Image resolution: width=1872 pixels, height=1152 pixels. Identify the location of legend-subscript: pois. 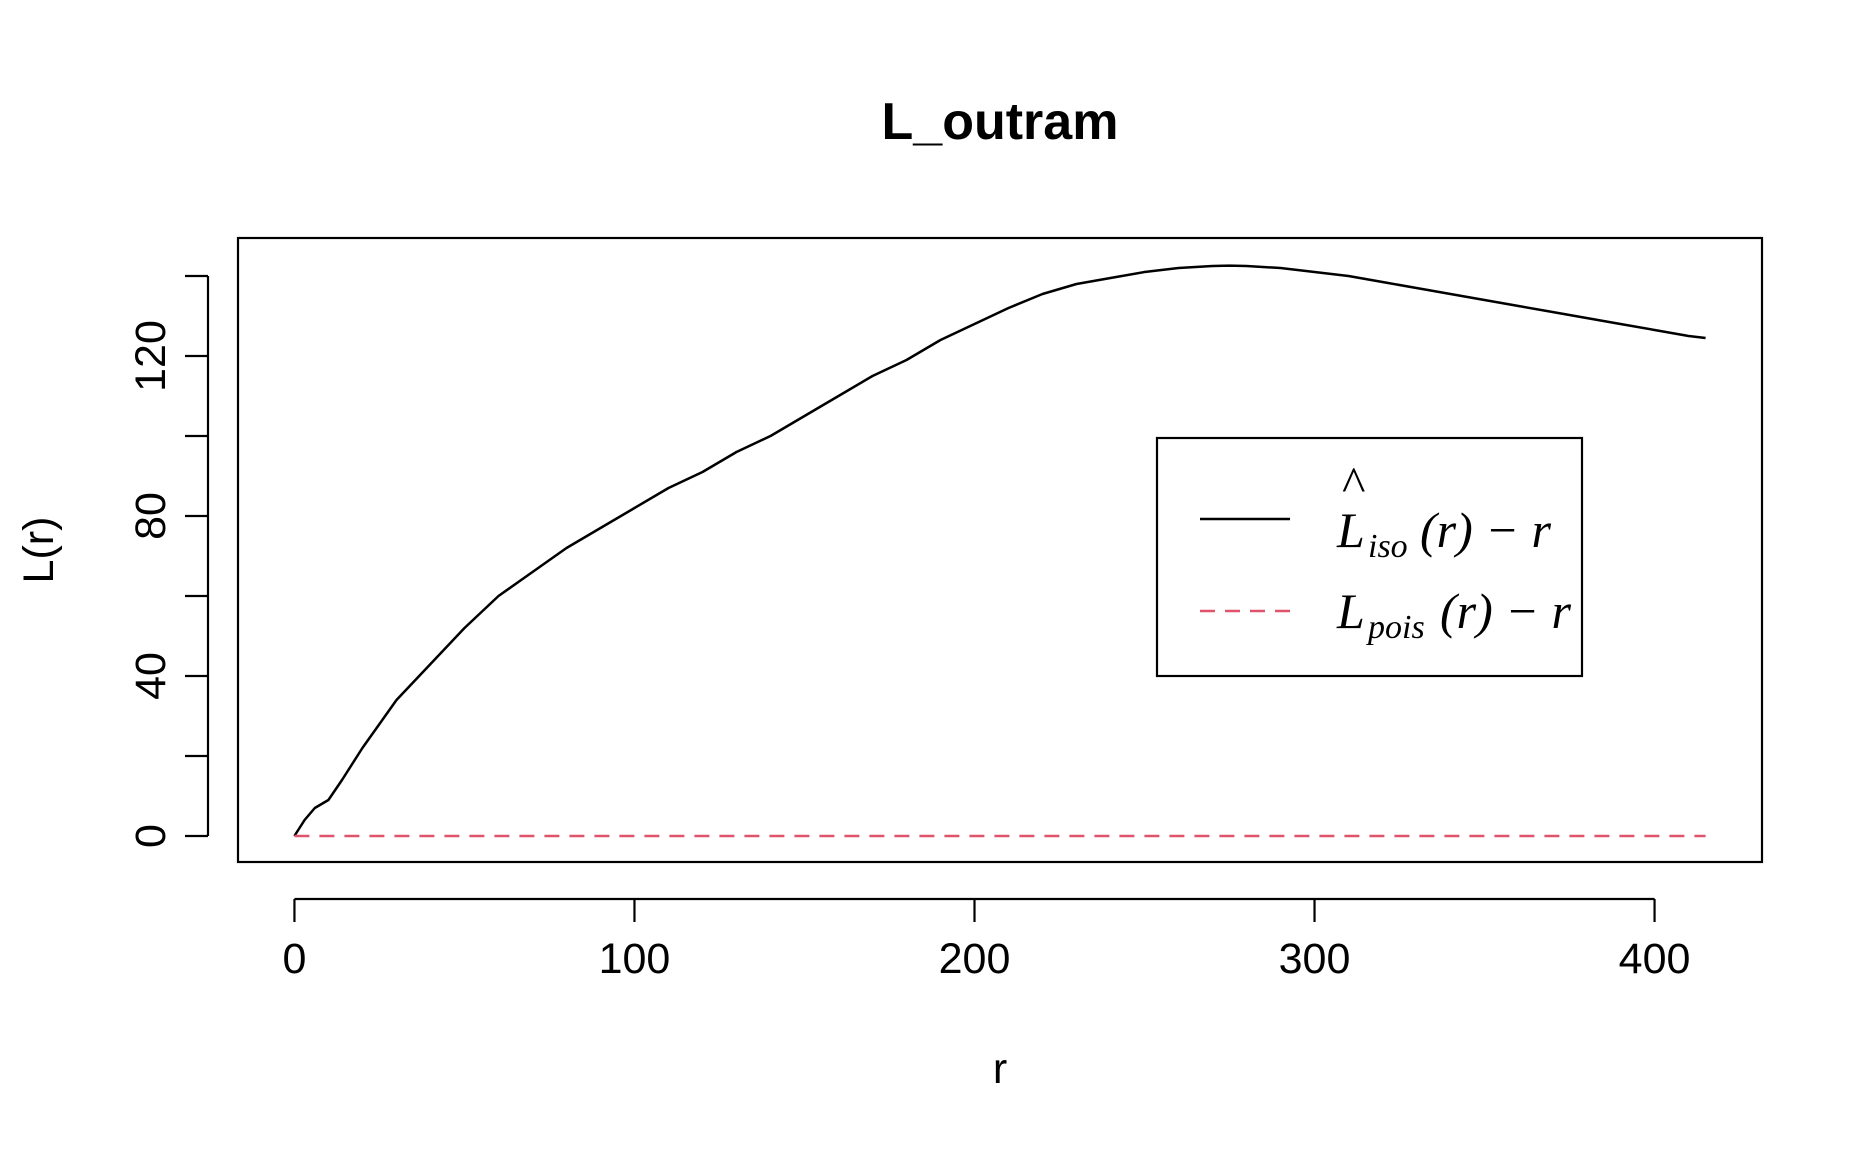
(1395, 627).